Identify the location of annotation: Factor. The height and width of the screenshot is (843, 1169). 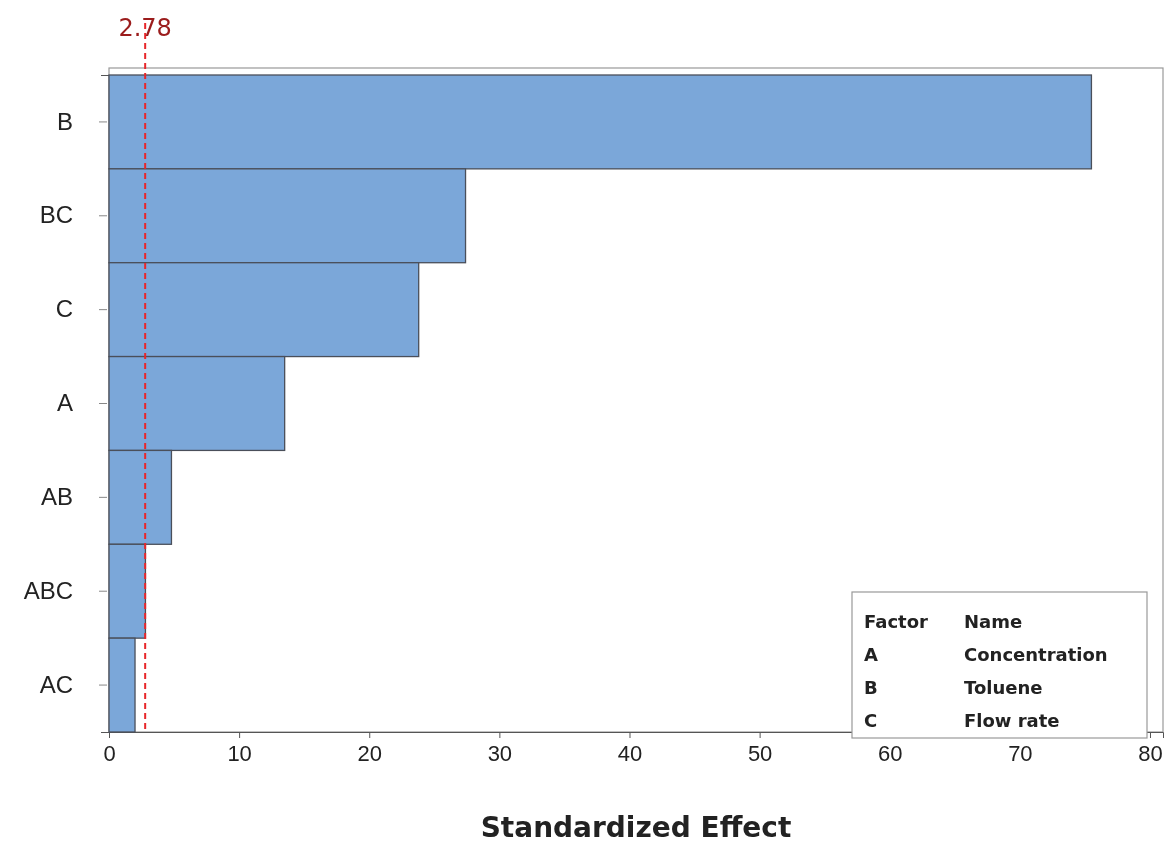
(896, 621).